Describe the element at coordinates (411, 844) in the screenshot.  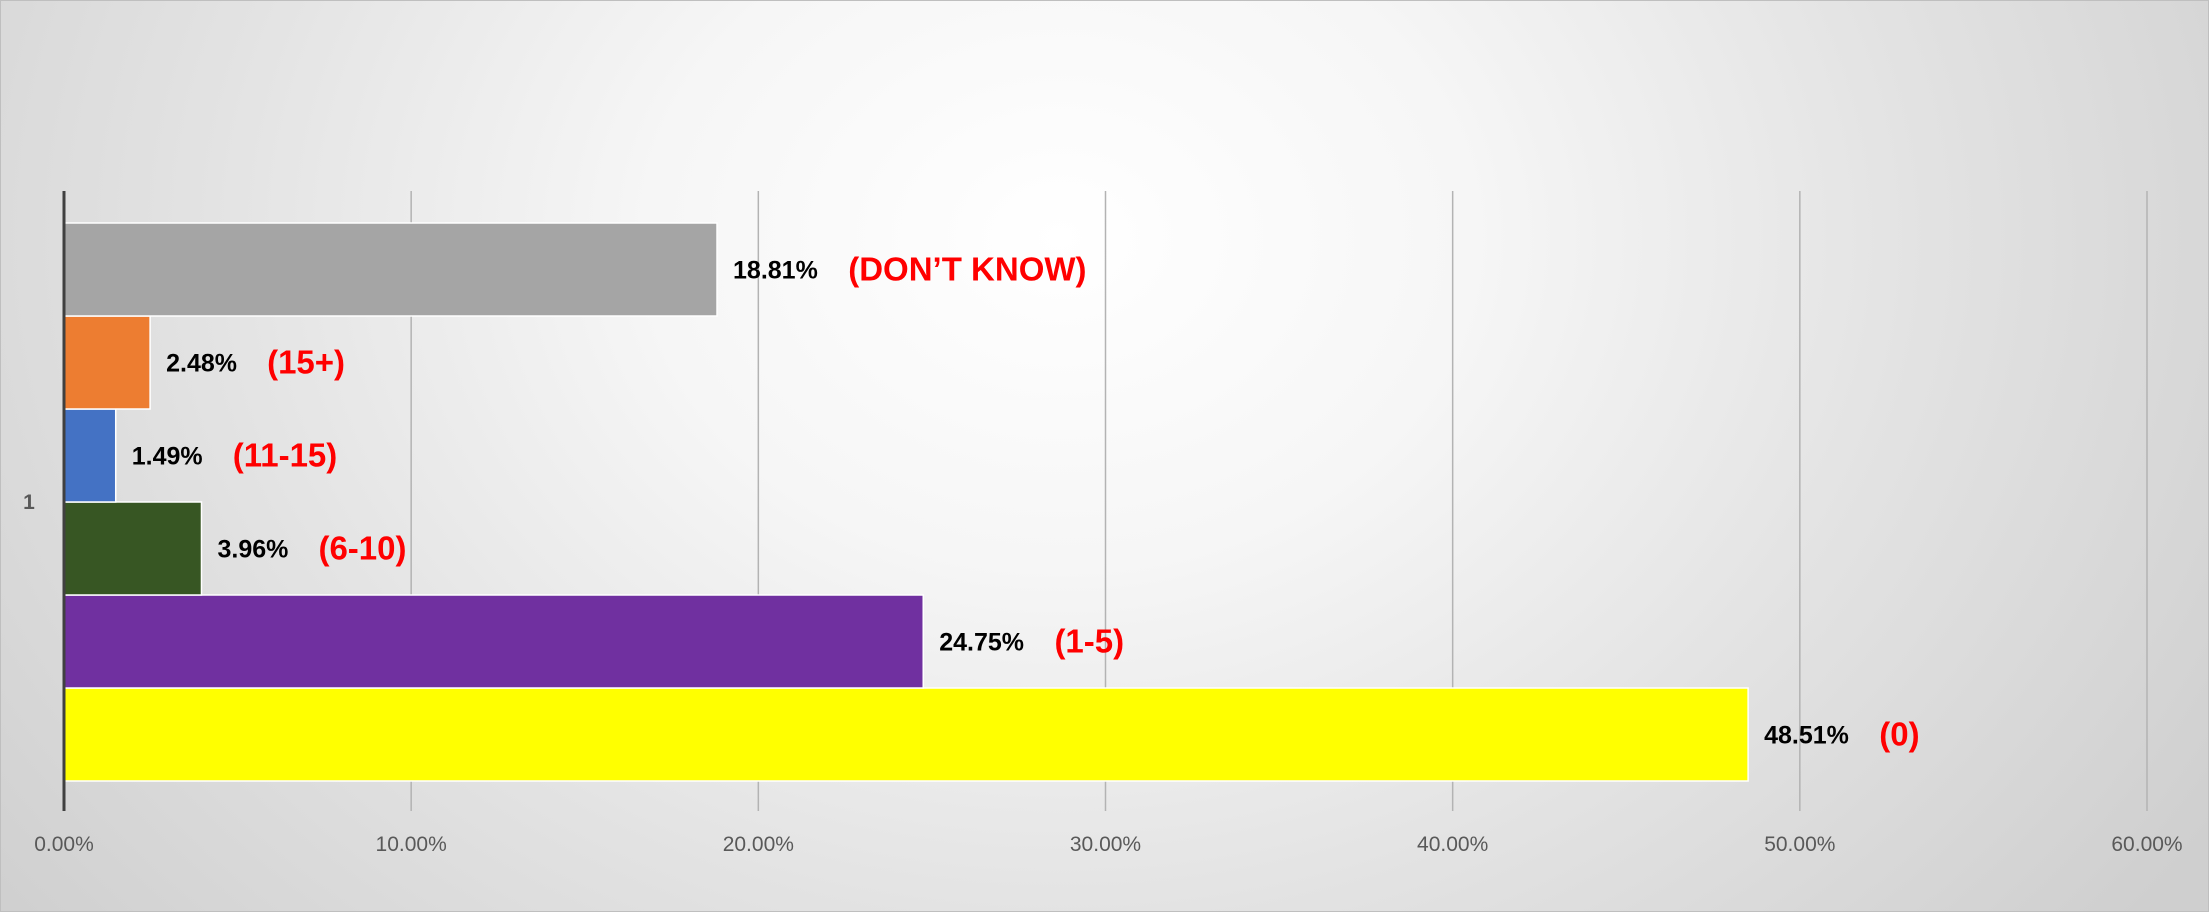
I see `x-tick-label: 10.00%` at that location.